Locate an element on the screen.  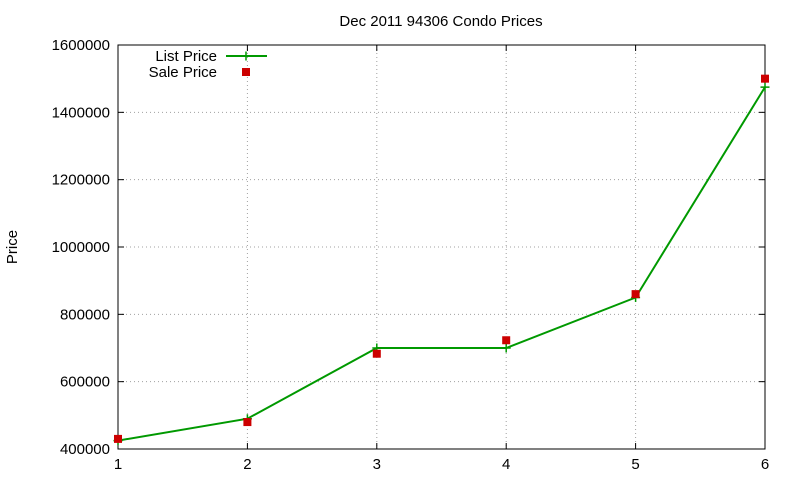
y-tick-label: 1000000 is located at coordinates (81, 247).